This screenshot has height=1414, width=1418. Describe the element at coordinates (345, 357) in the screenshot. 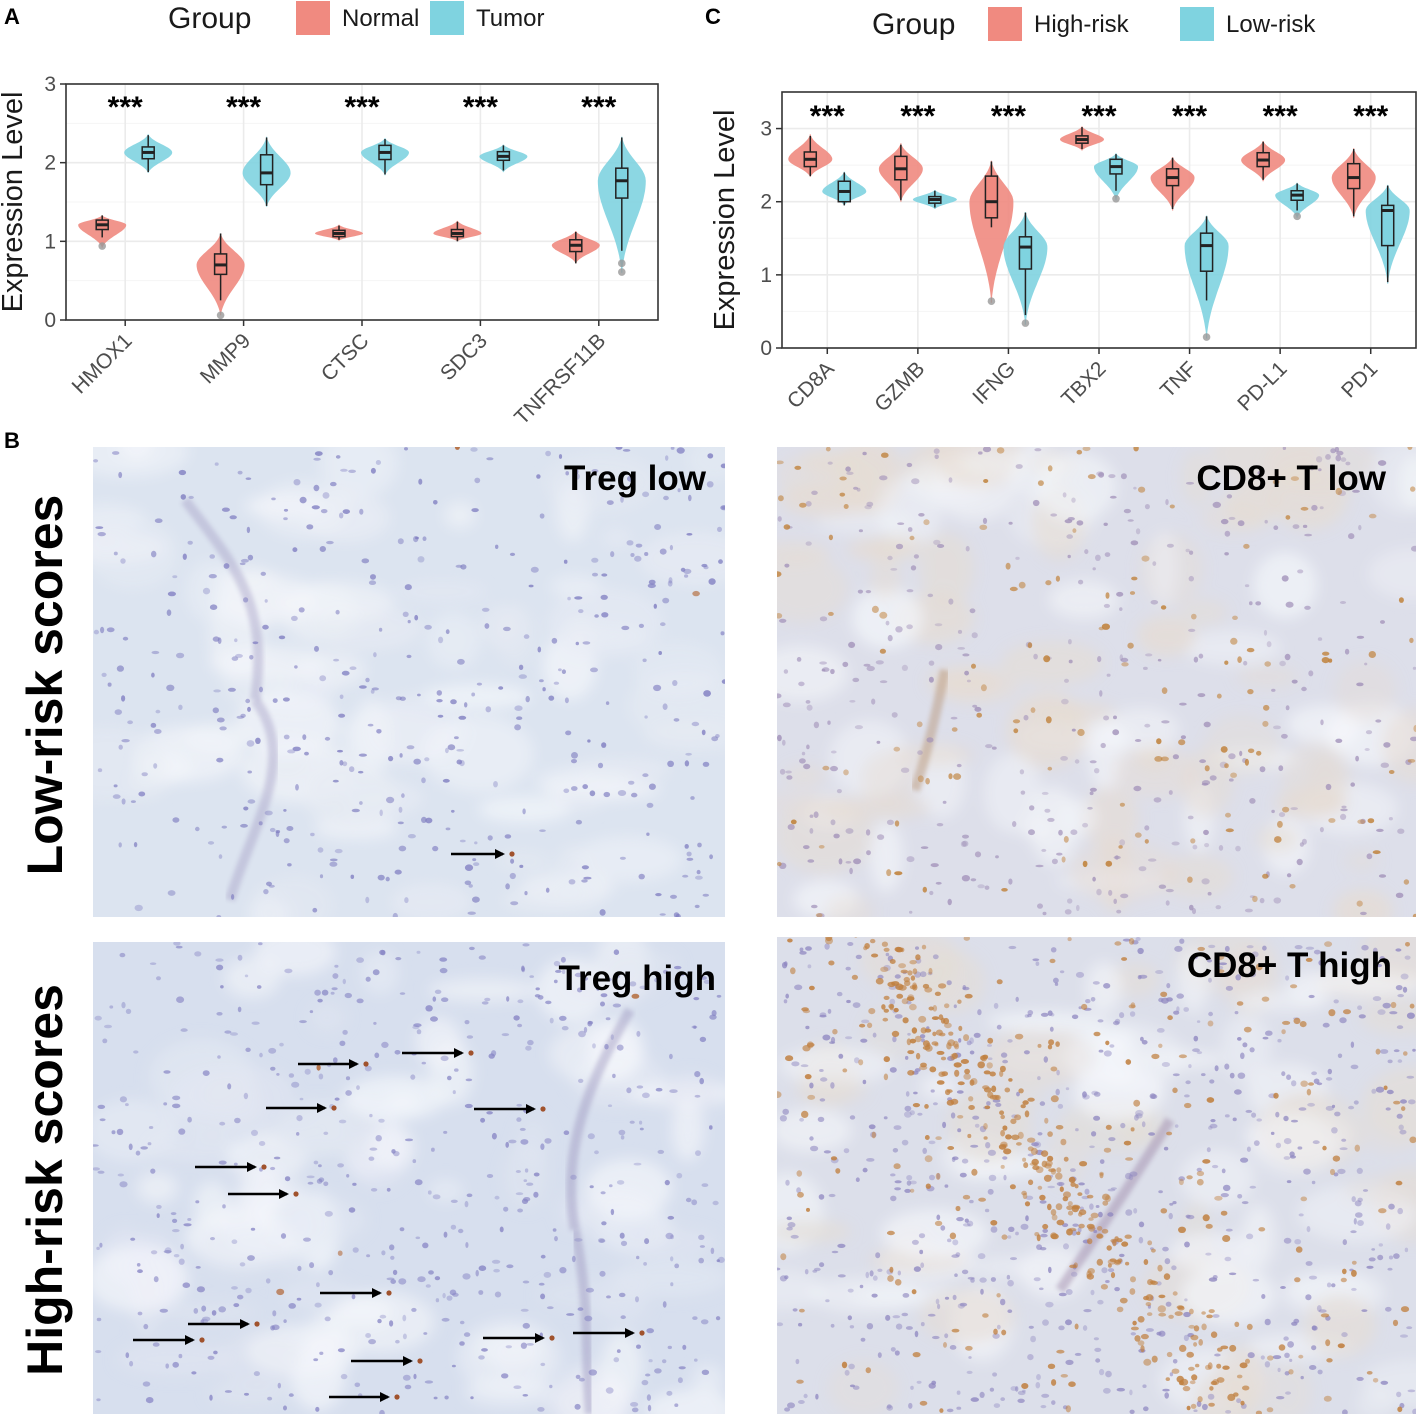

I see `x-tick-label: CTSC` at that location.